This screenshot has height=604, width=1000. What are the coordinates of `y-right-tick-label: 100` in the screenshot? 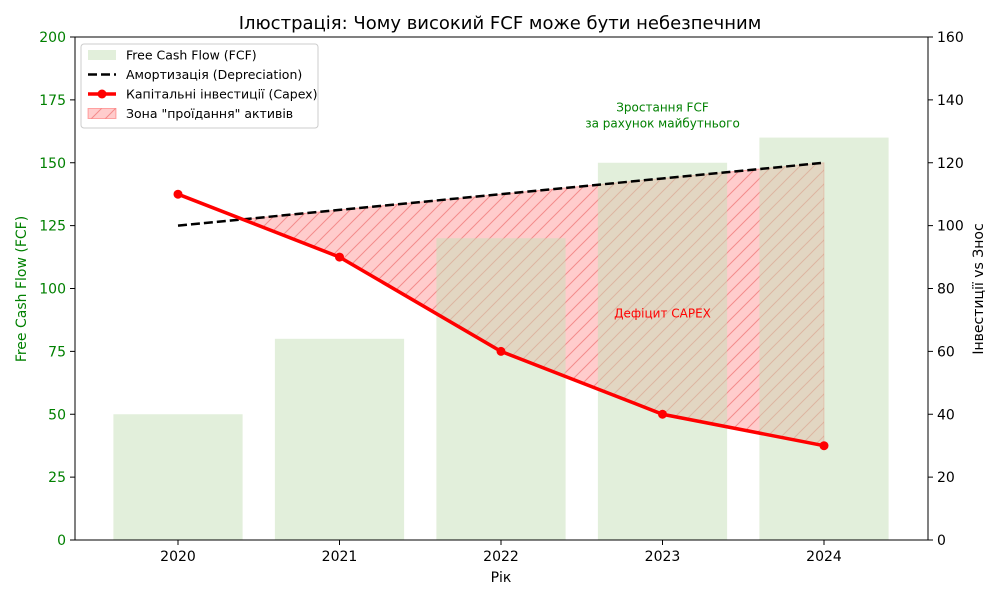 It's located at (950, 227).